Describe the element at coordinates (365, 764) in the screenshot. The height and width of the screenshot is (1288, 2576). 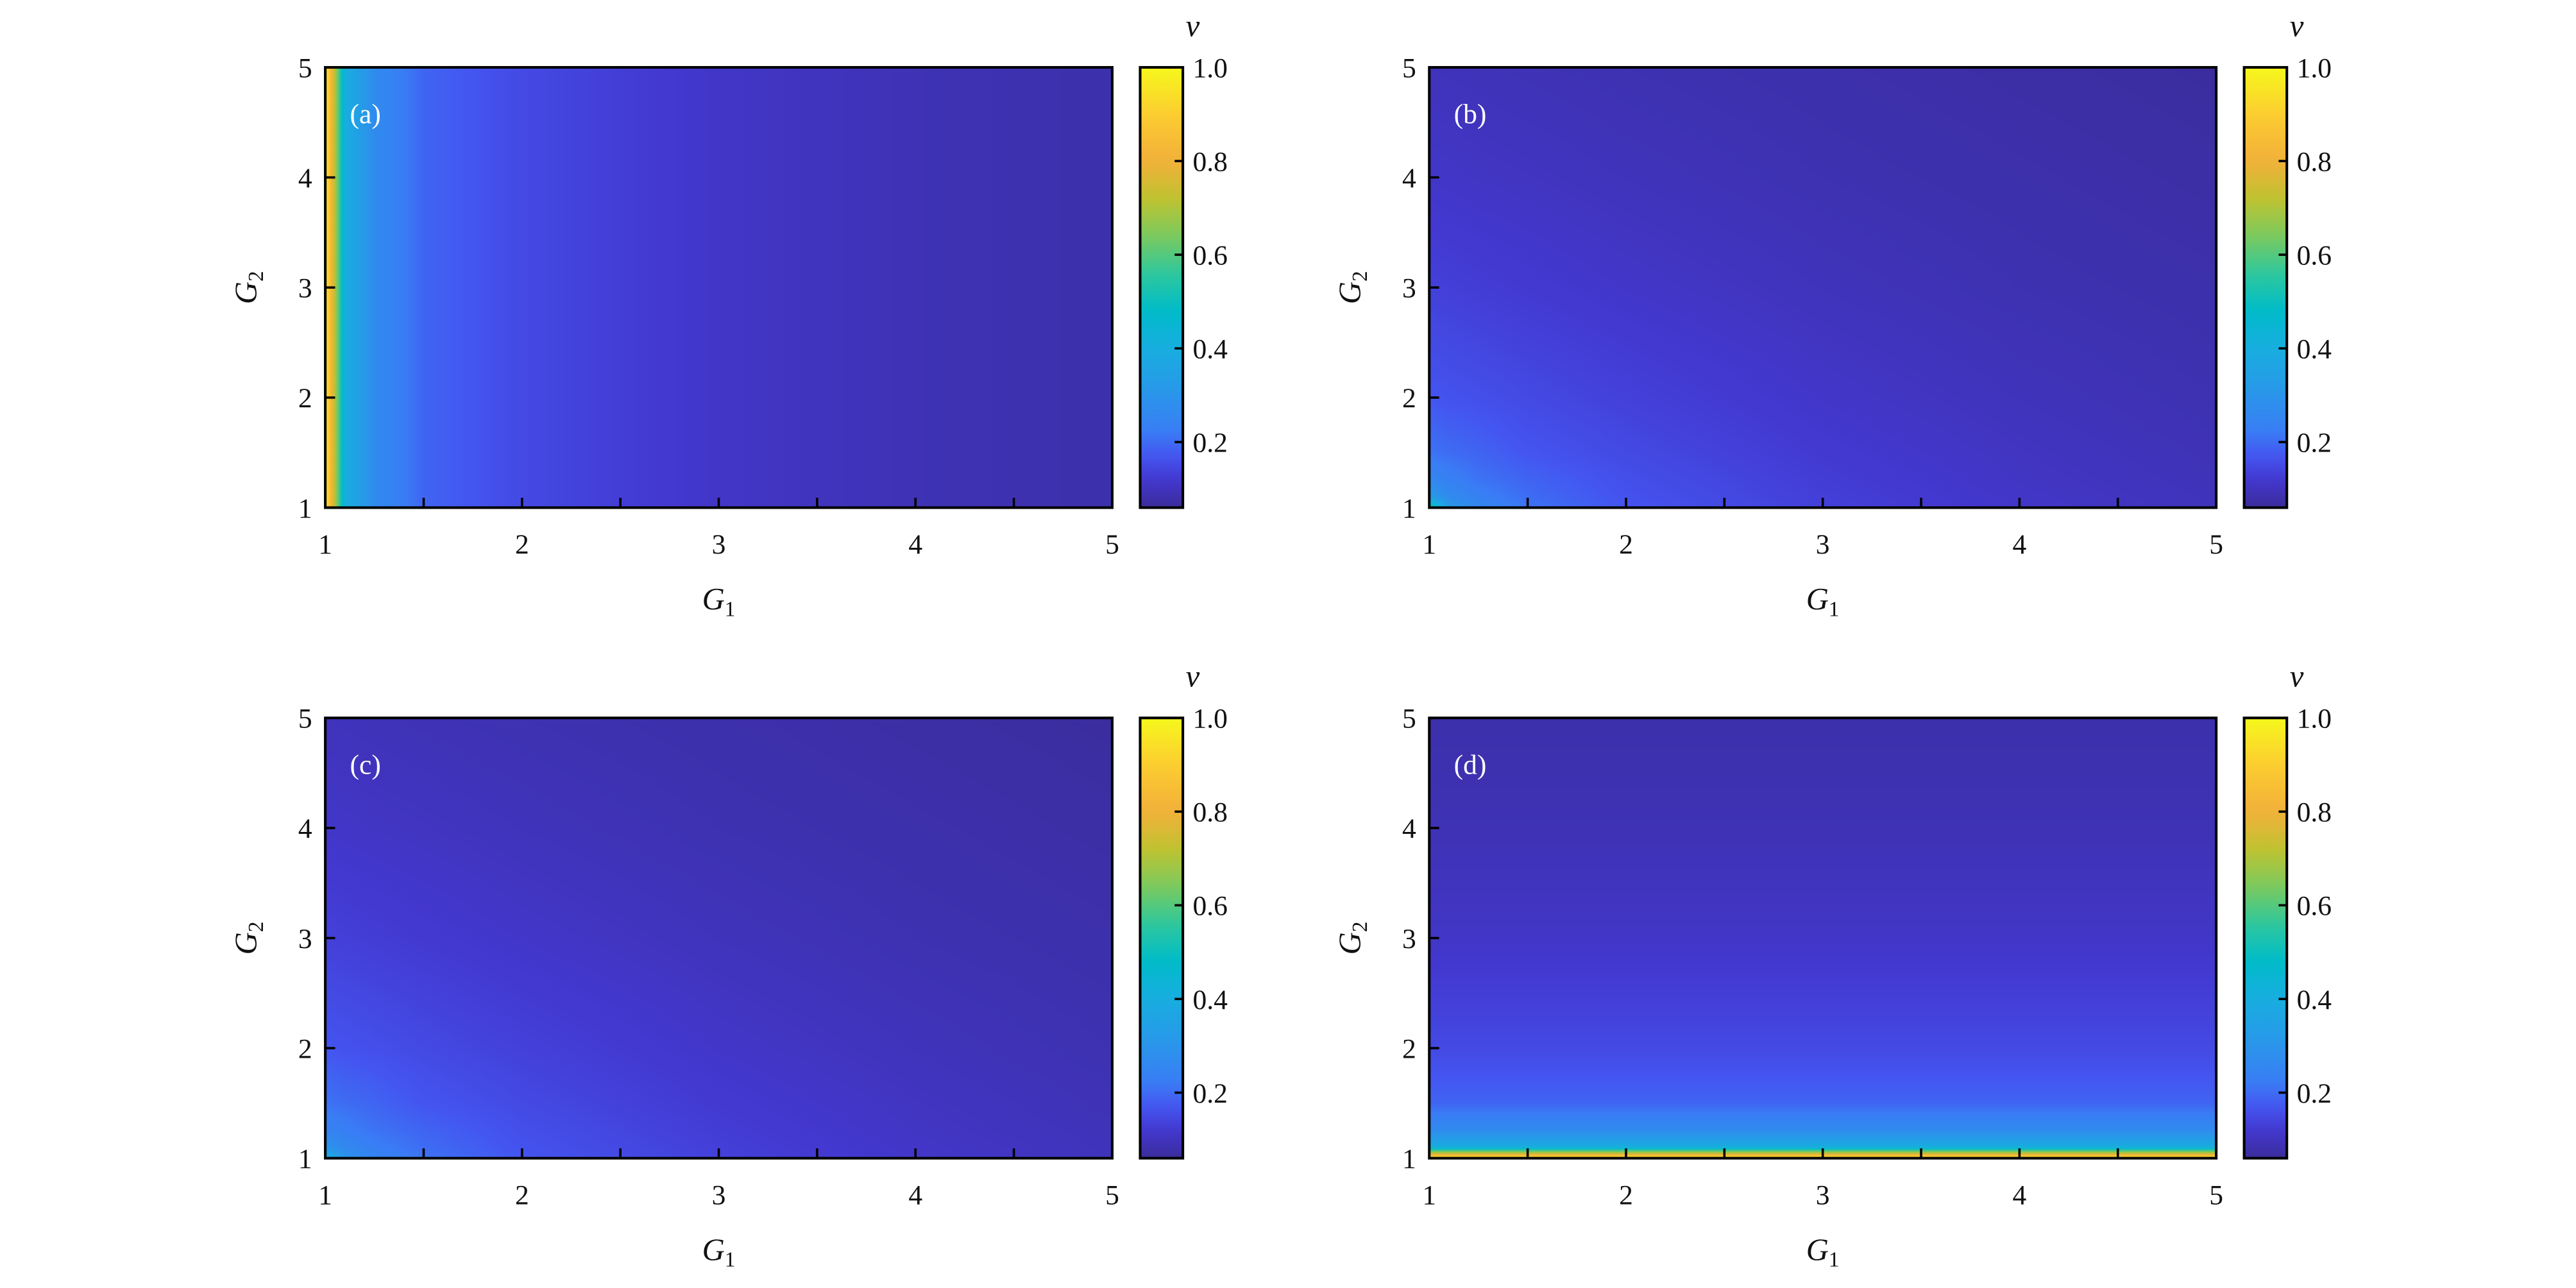
I see `panel-label: (c)` at that location.